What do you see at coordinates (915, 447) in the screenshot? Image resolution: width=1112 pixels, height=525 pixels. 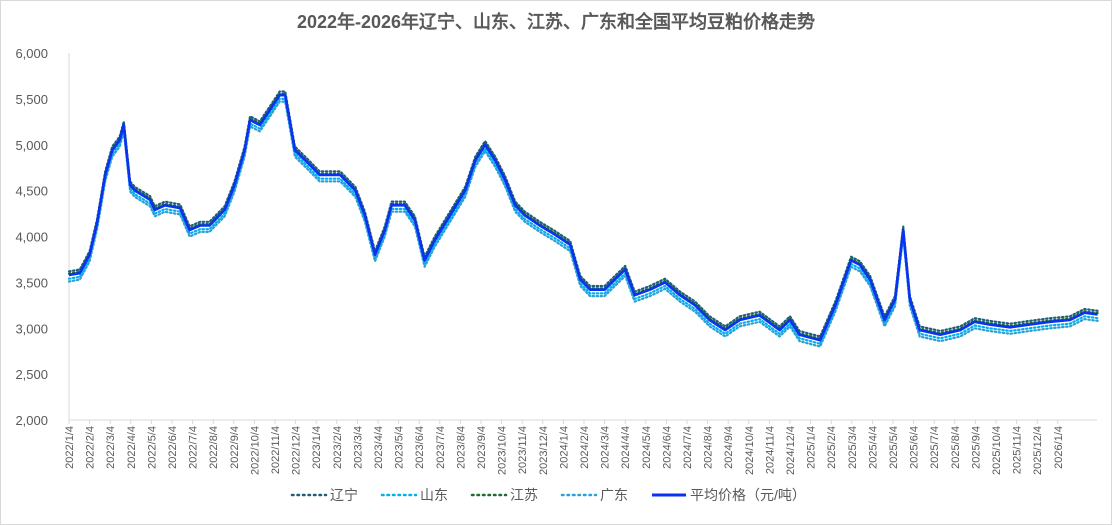 I see `x-tick-label: 2025/6/4` at bounding box center [915, 447].